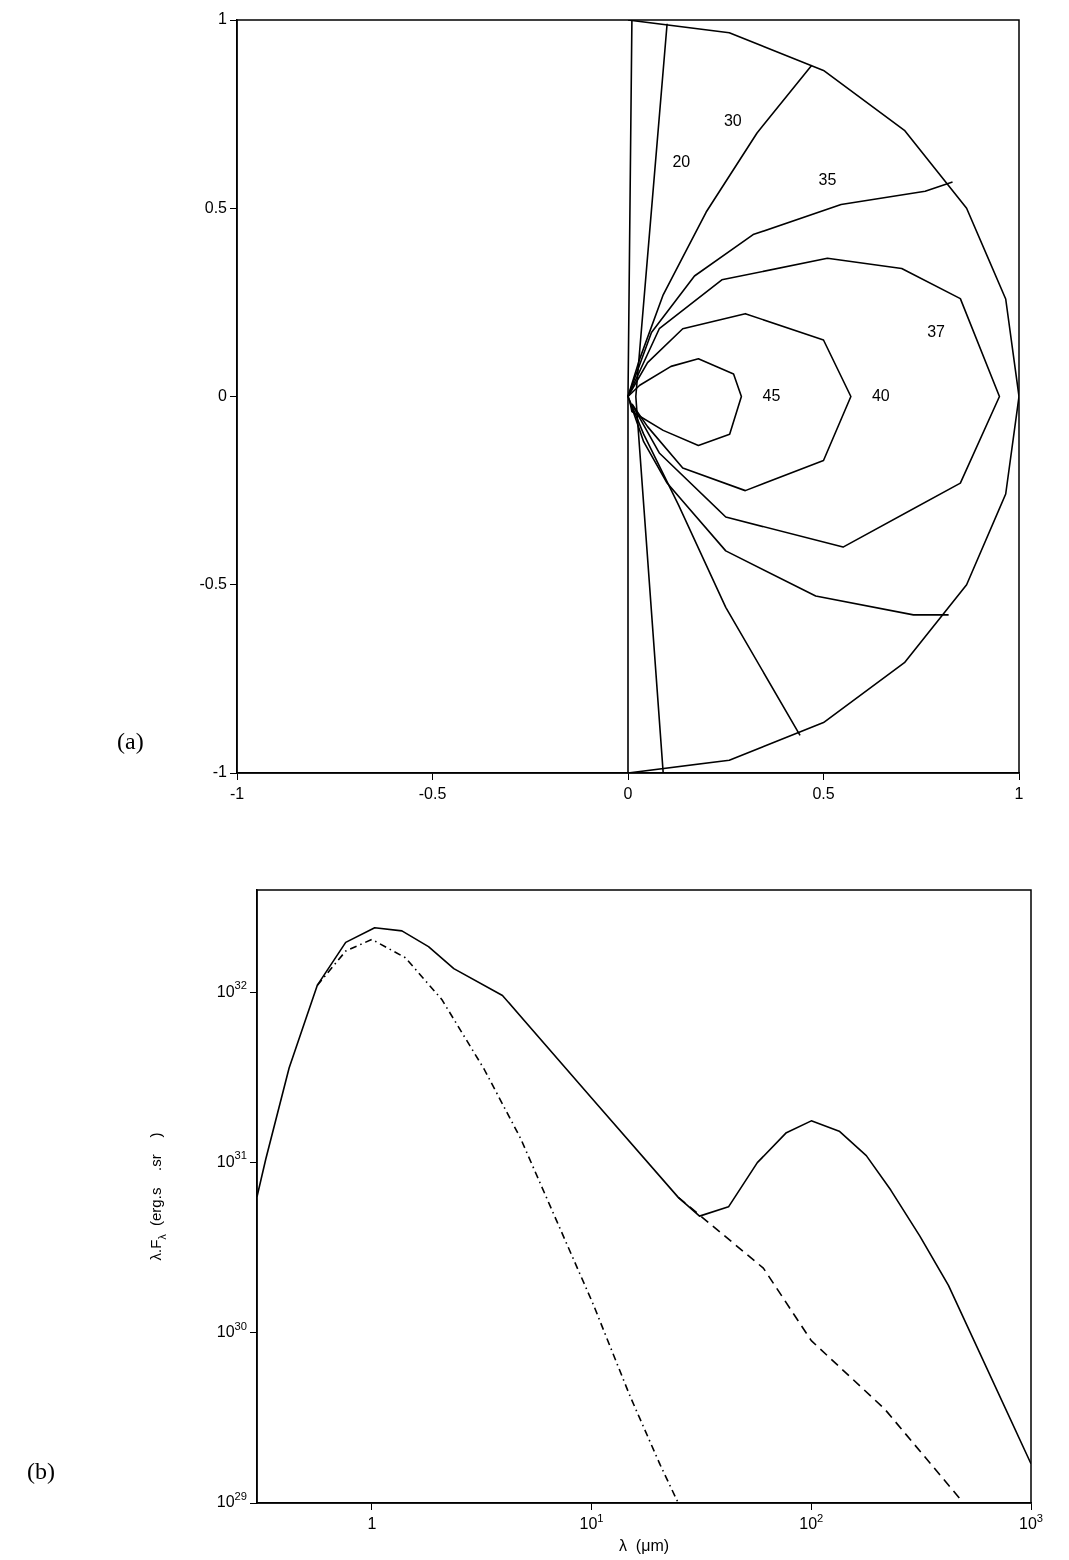 The image size is (1069, 1560). What do you see at coordinates (157, 1196) in the screenshot?
I see `y-axis-title: λ.Fλ (erg.s .sr )` at bounding box center [157, 1196].